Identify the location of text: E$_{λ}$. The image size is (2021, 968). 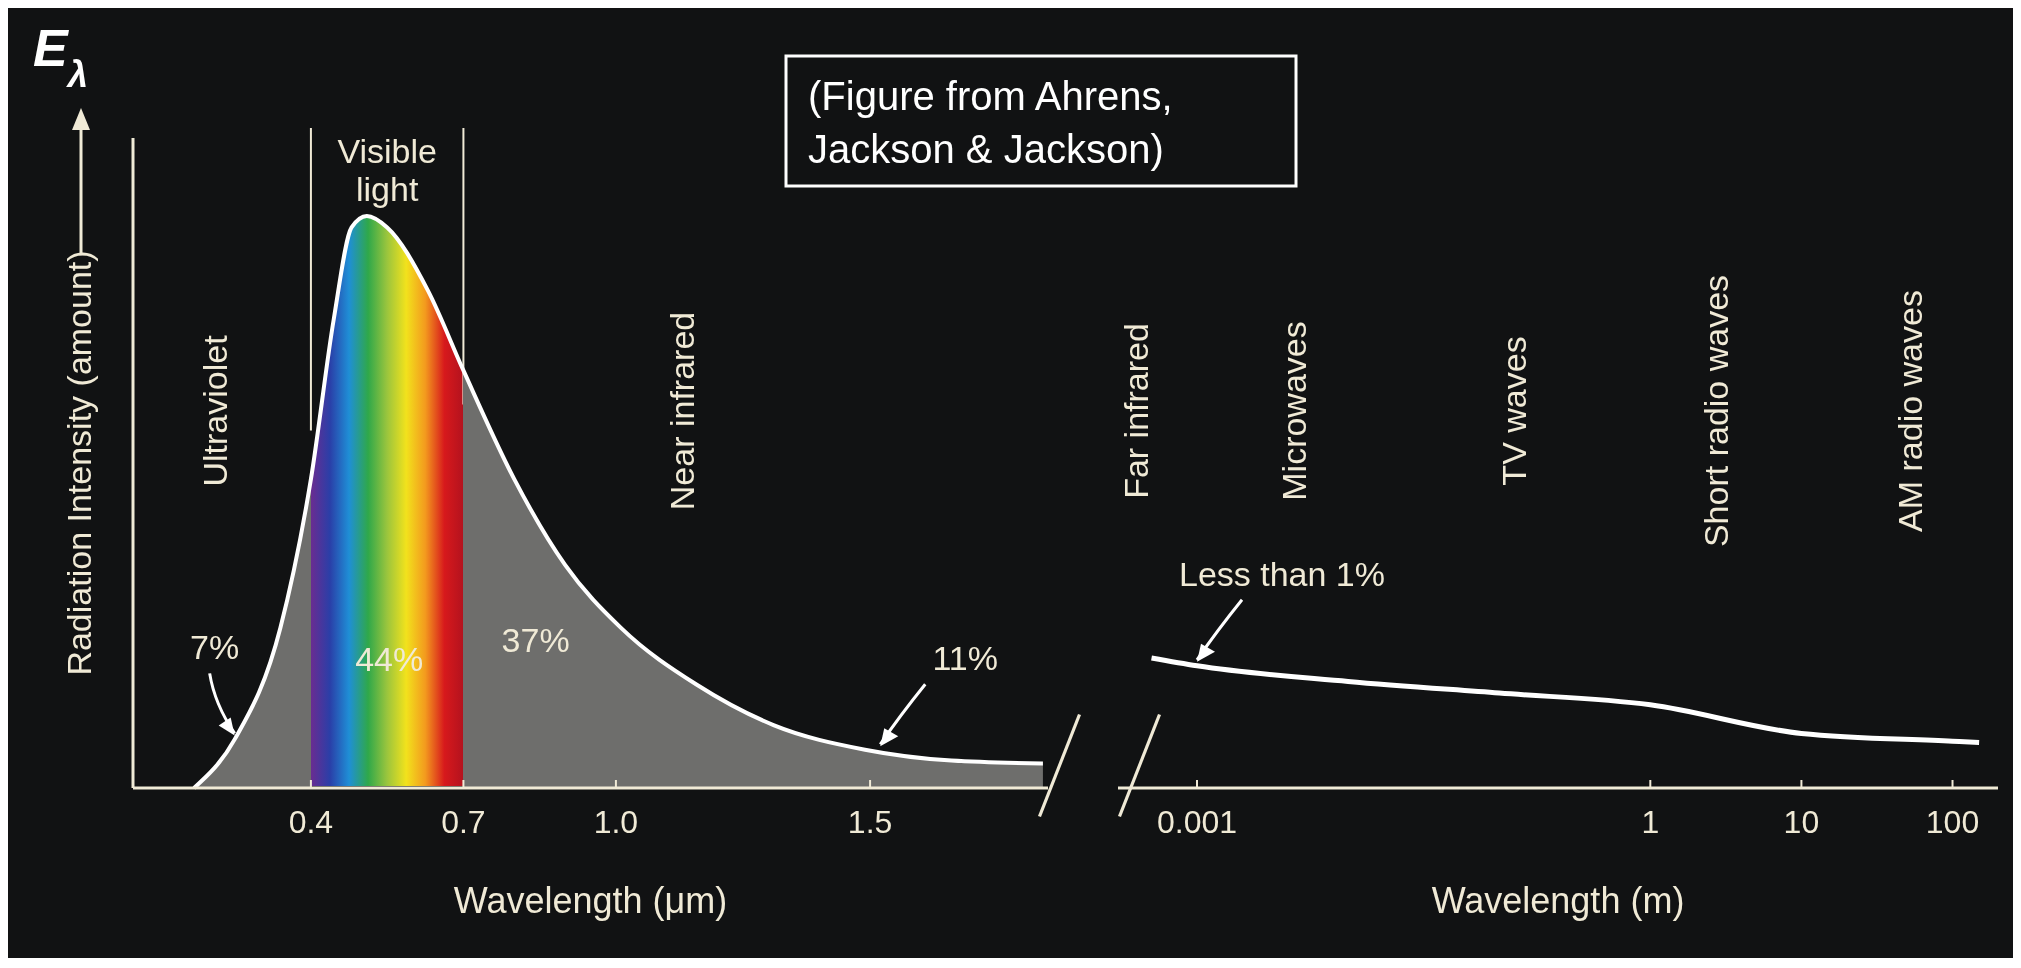
(60, 57).